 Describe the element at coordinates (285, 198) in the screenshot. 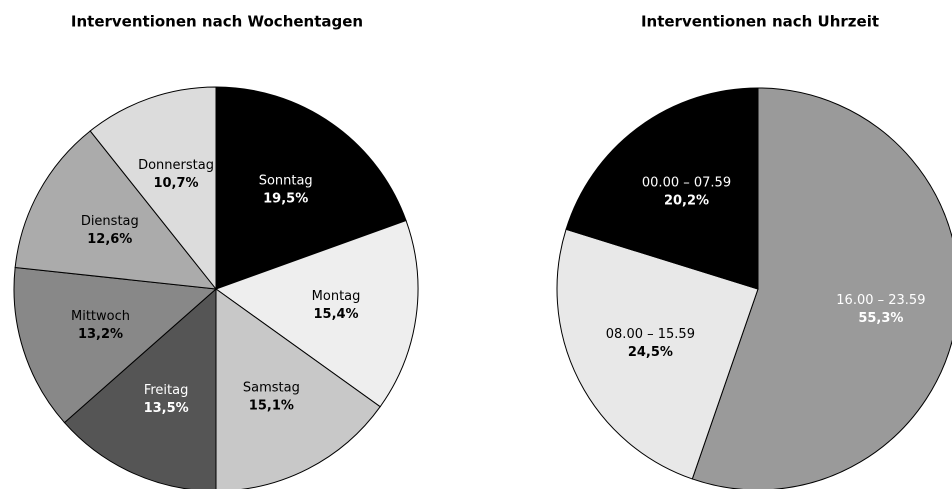

I see `slice-value-label: 19,5%` at that location.